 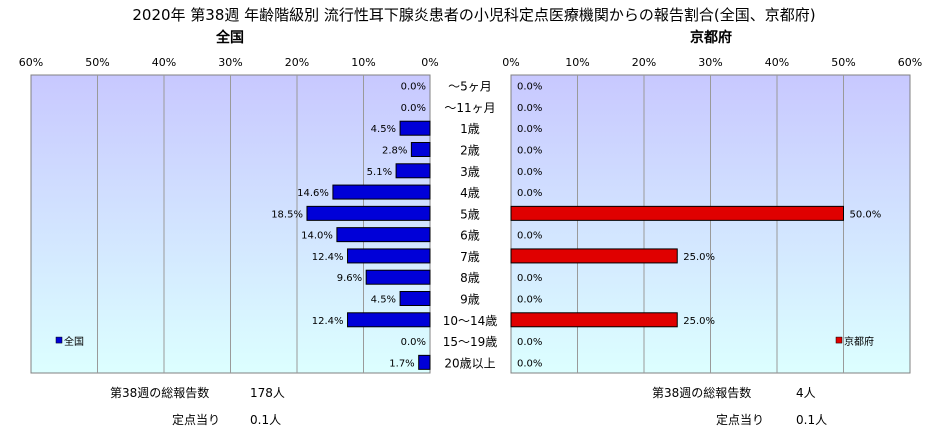 I want to click on footer-total-value: 4人, so click(x=806, y=393).